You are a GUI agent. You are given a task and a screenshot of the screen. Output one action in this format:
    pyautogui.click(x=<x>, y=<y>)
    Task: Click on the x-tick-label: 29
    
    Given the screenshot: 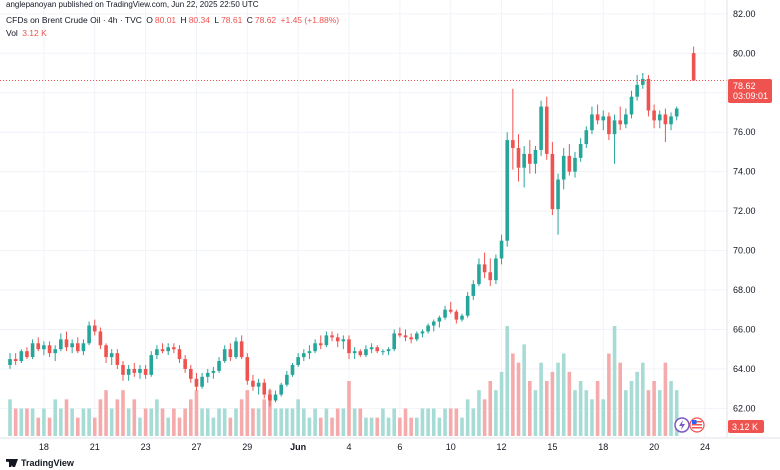 What is the action you would take?
    pyautogui.click(x=247, y=447)
    